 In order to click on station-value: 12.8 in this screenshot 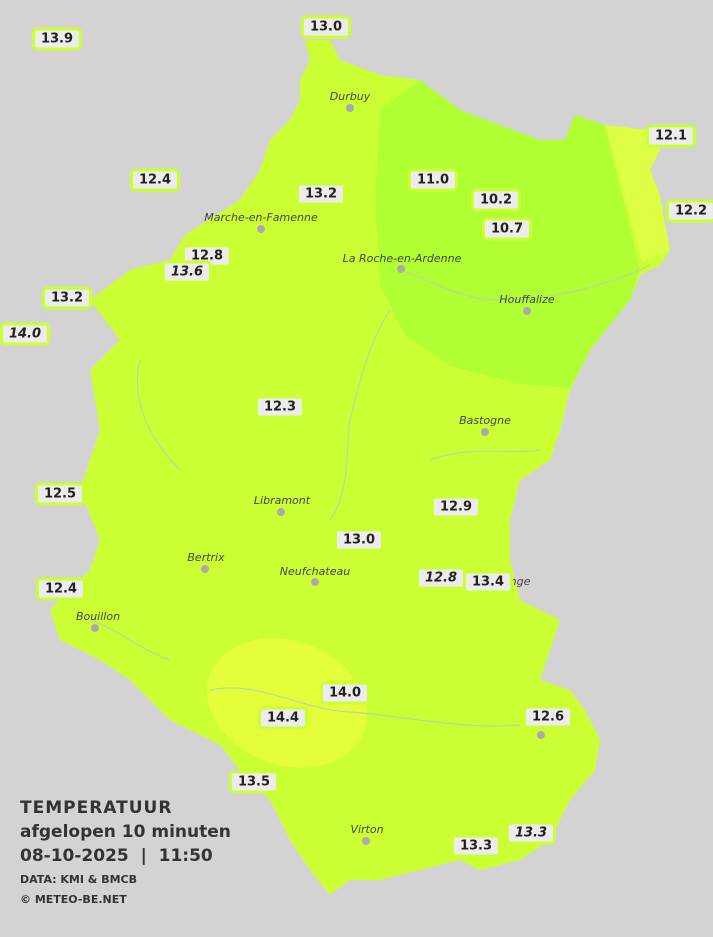, I will do `click(441, 578)`.